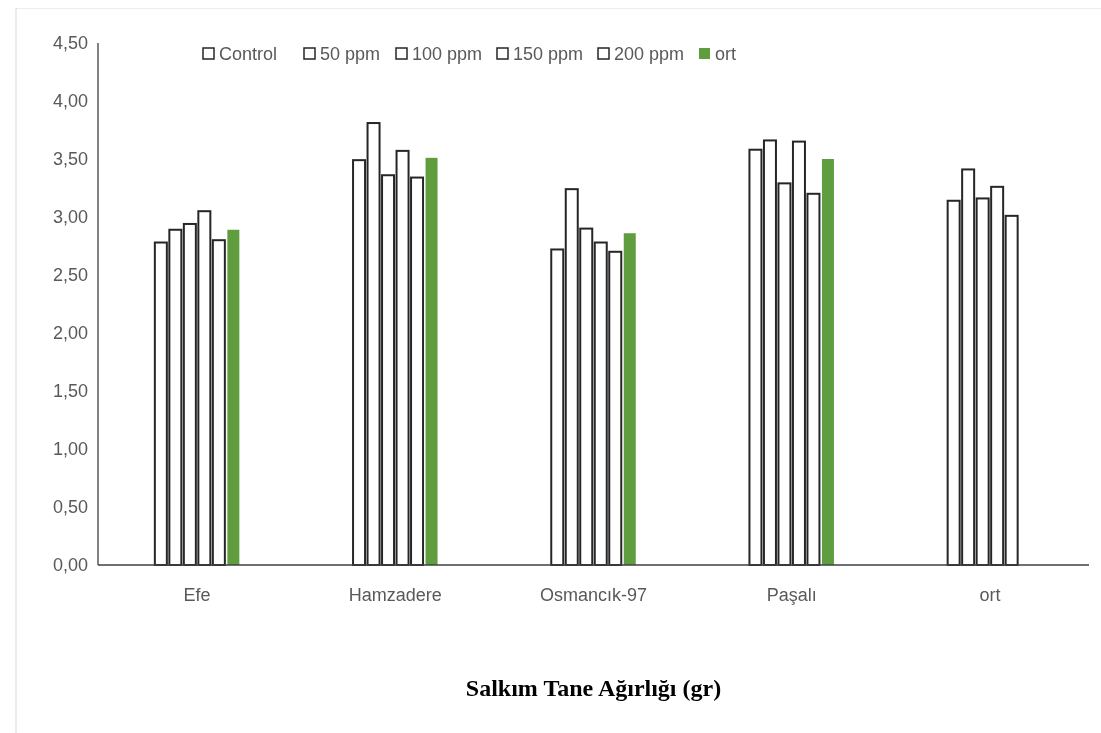 This screenshot has width=1101, height=733. I want to click on legend-label: 150 ppm, so click(548, 54).